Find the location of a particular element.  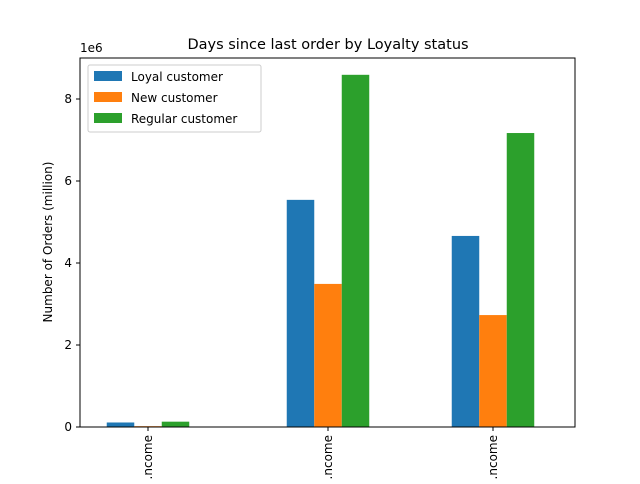

legend-box is located at coordinates (174, 98).